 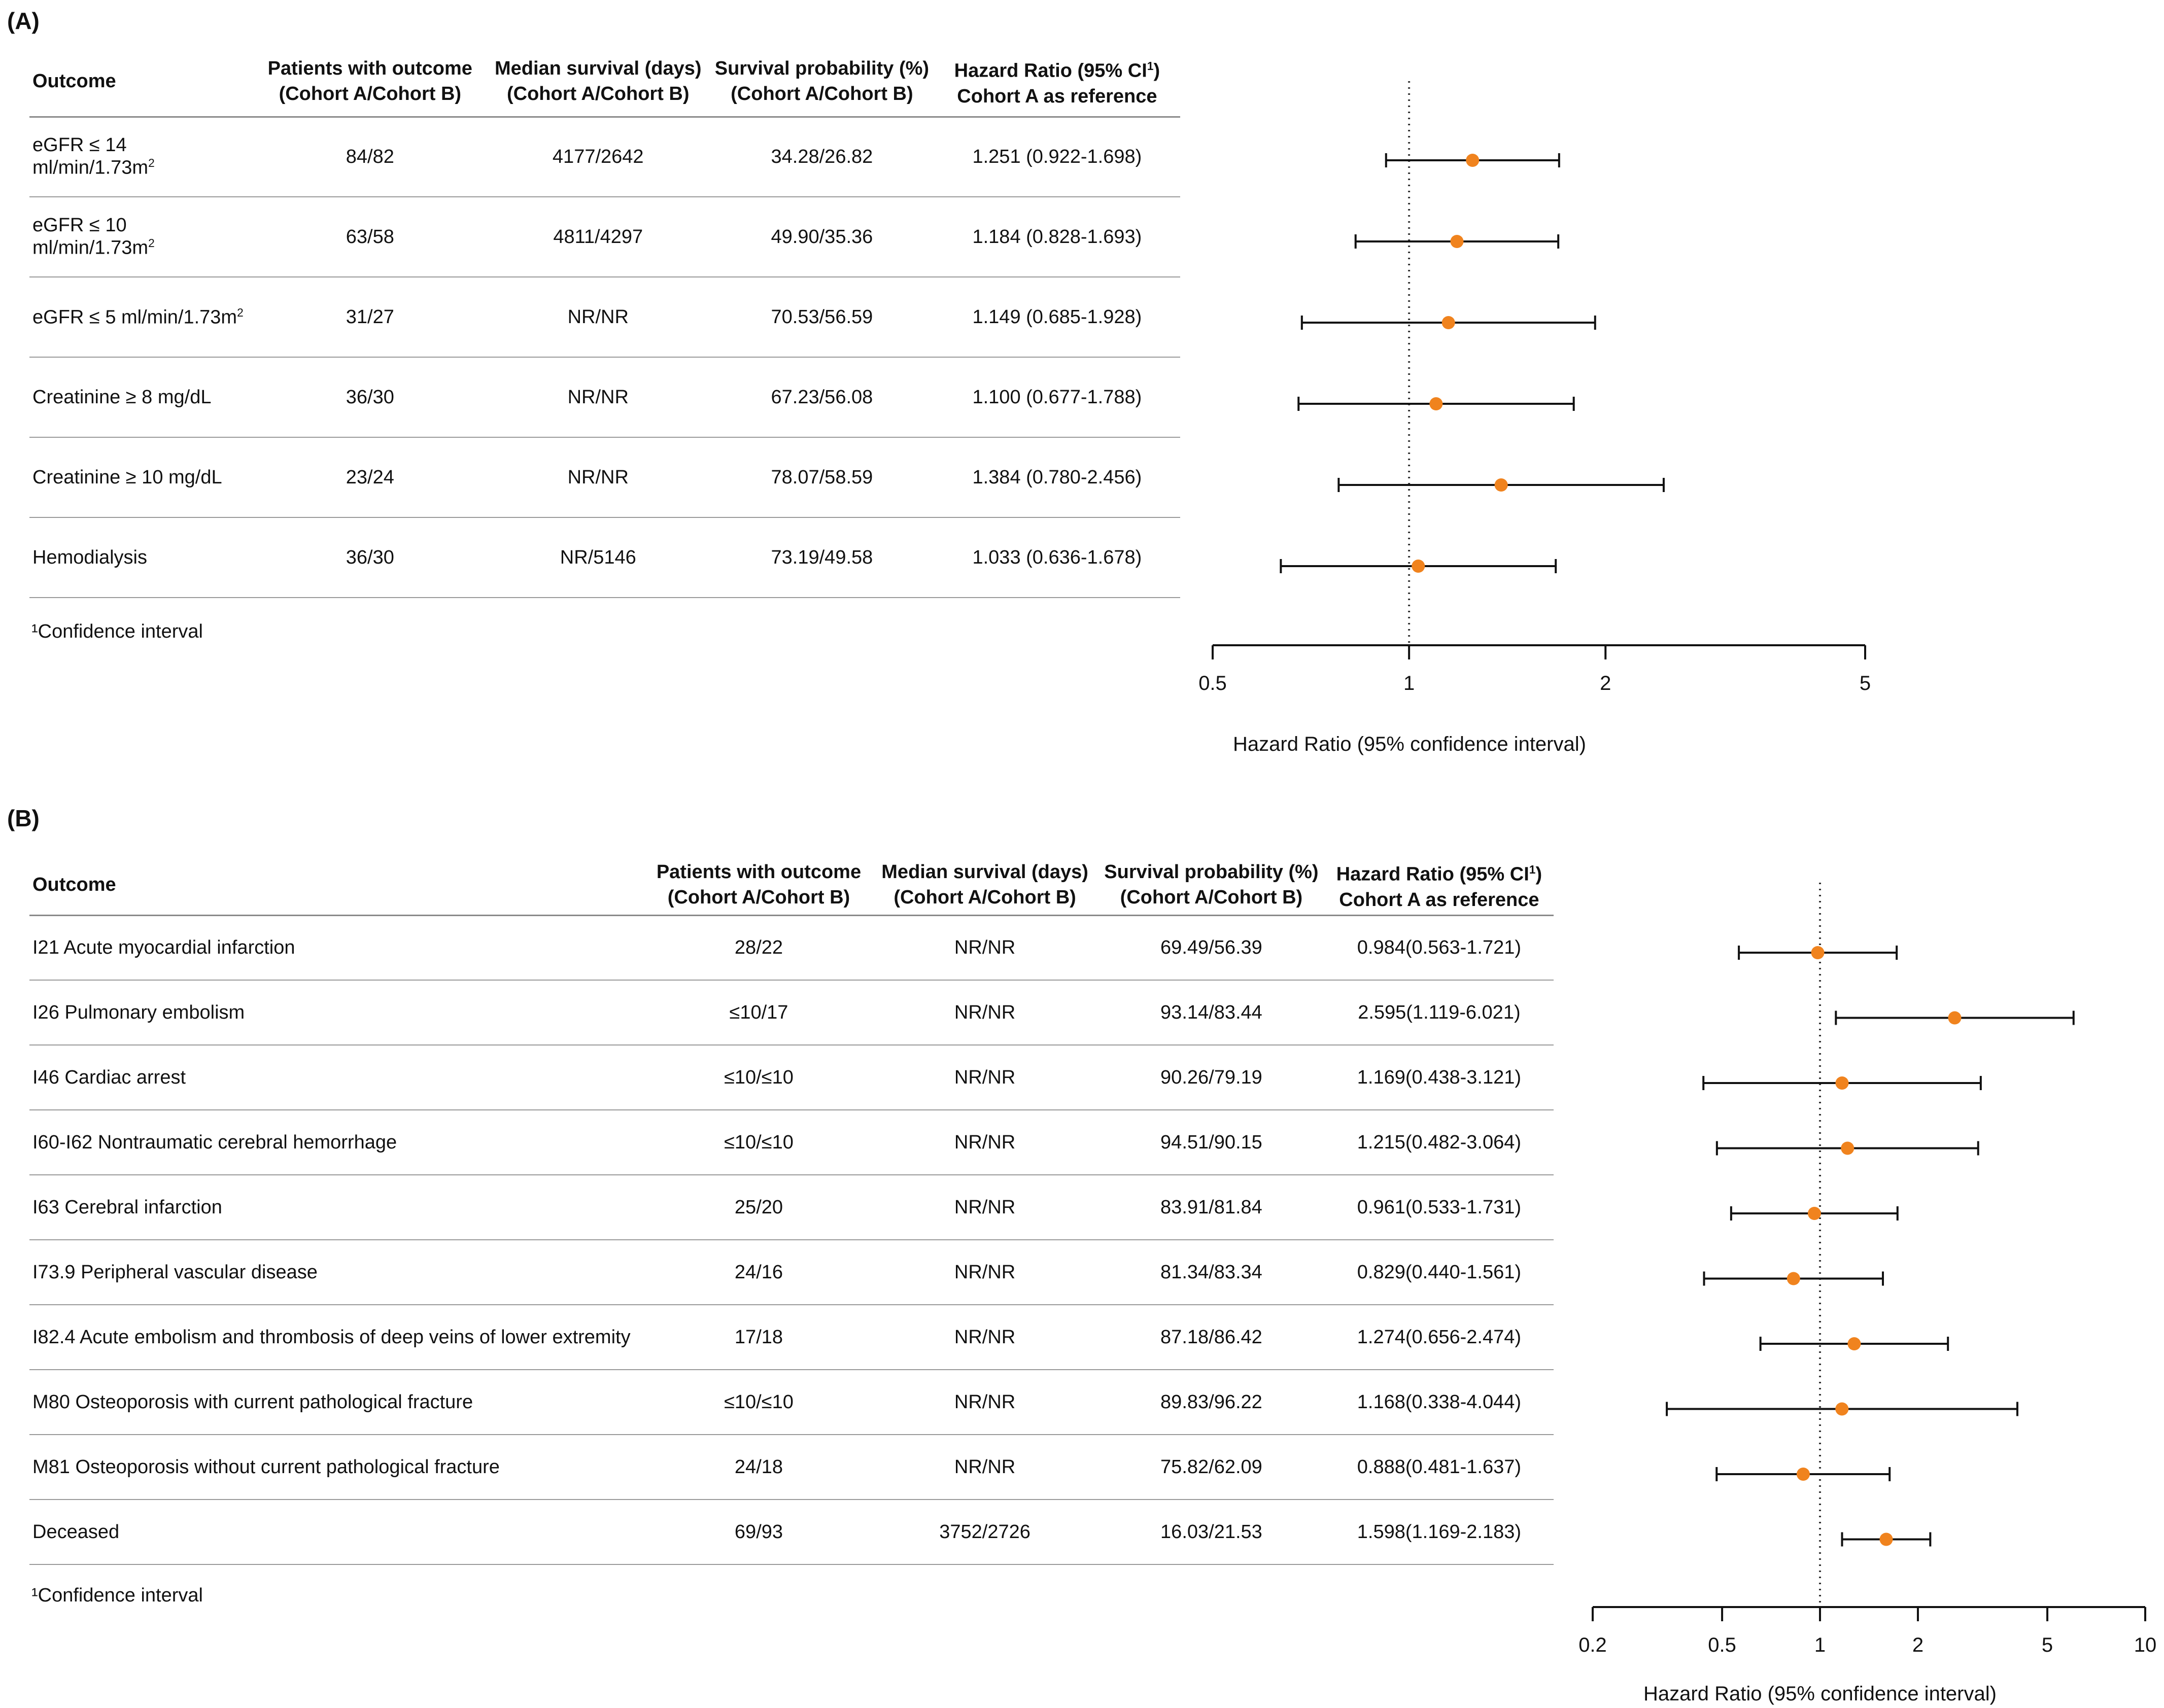 I want to click on cell-patients-text: 25/20, so click(x=758, y=1207).